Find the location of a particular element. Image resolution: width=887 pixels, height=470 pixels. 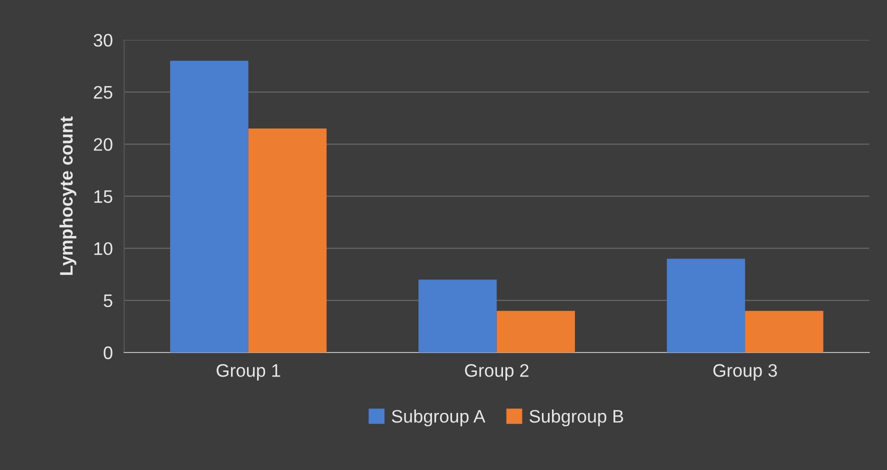

x-tick-label: Group 1 is located at coordinates (248, 372).